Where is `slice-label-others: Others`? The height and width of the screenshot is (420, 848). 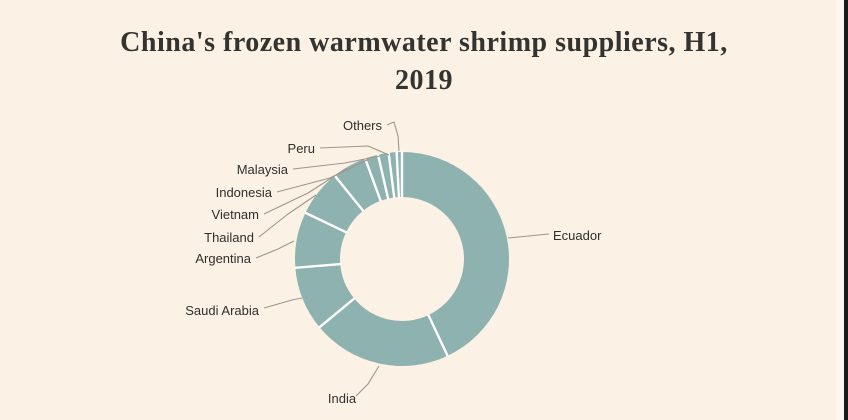
slice-label-others: Others is located at coordinates (363, 125).